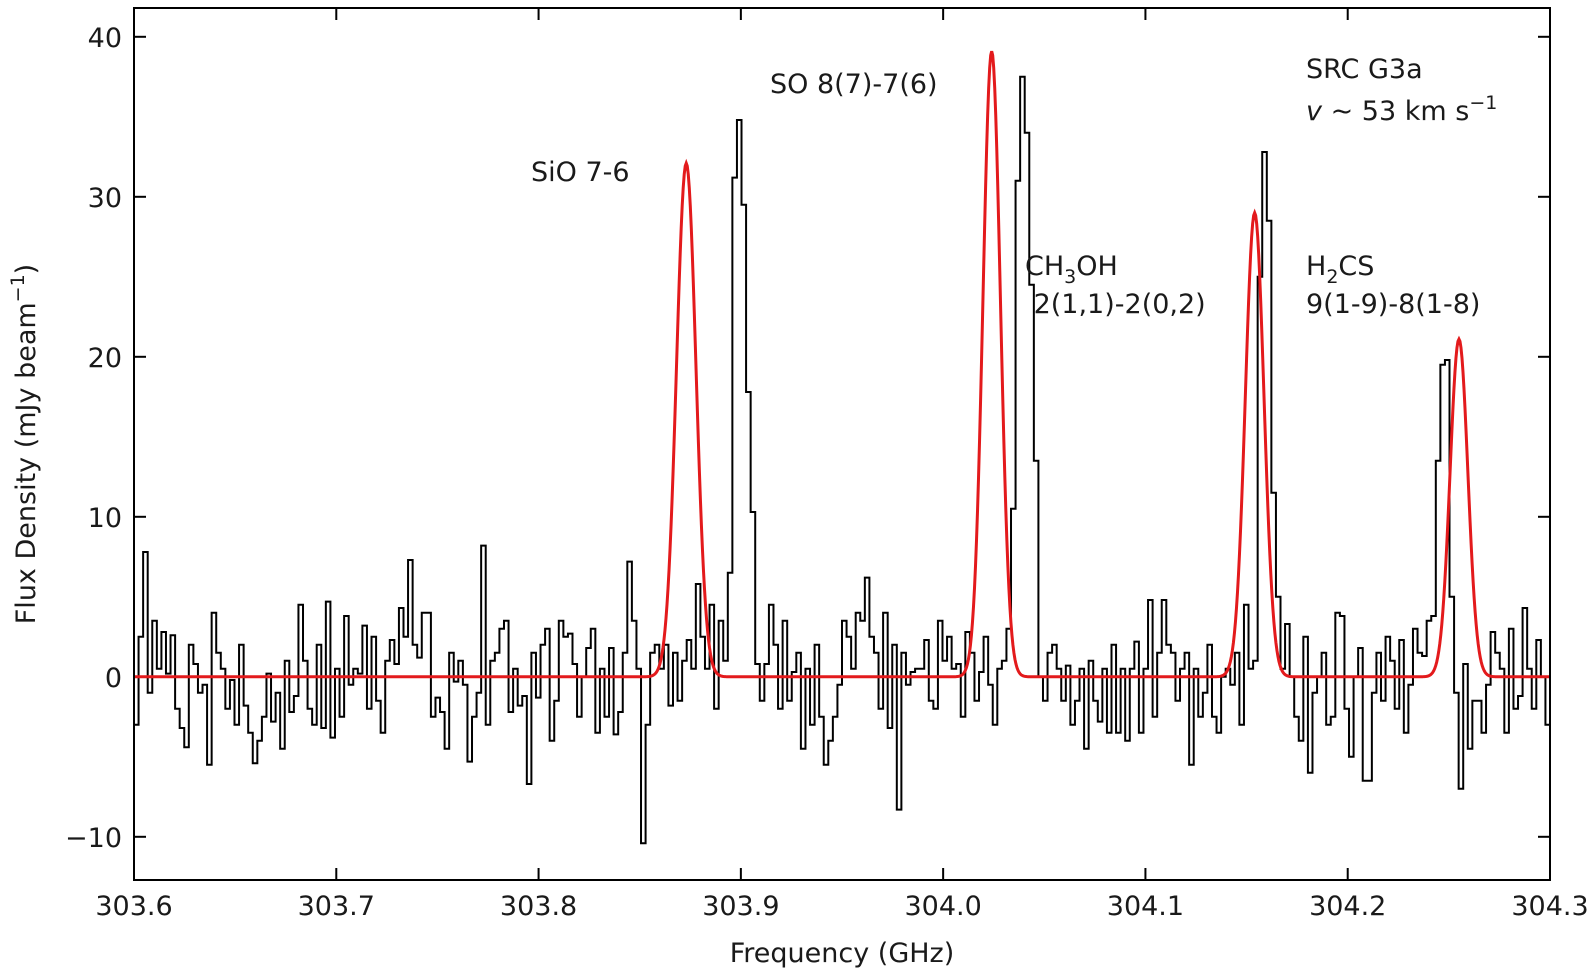  I want to click on y-tick-label: 20, so click(105, 358).